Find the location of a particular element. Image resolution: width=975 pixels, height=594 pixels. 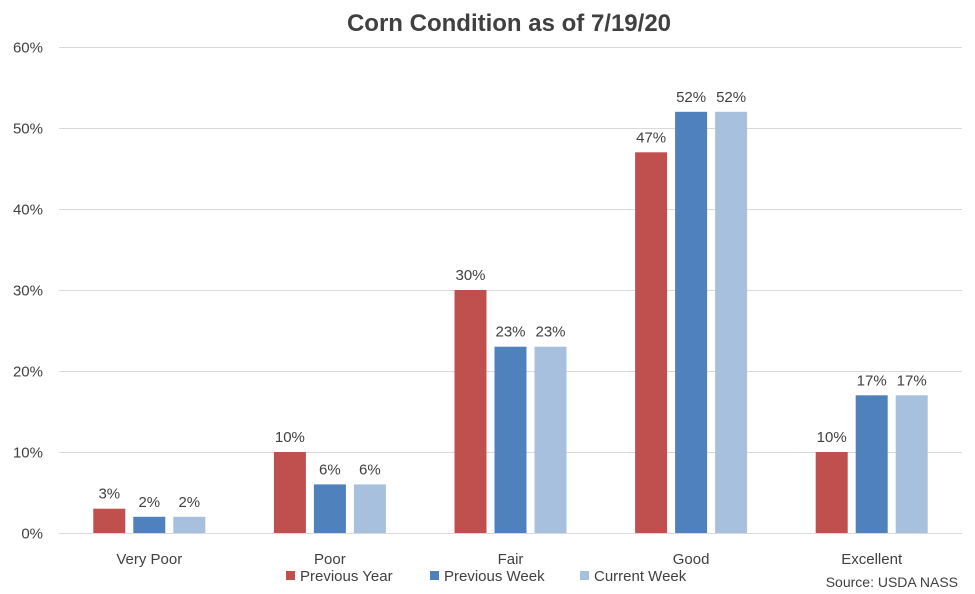

y-tick-label: 20% is located at coordinates (28, 372).